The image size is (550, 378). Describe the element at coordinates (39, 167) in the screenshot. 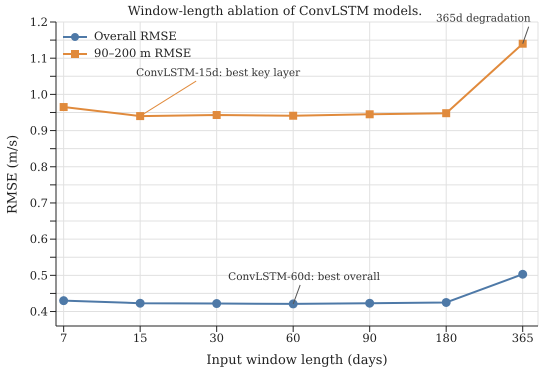

I see `y-tick-label: 0.8` at that location.